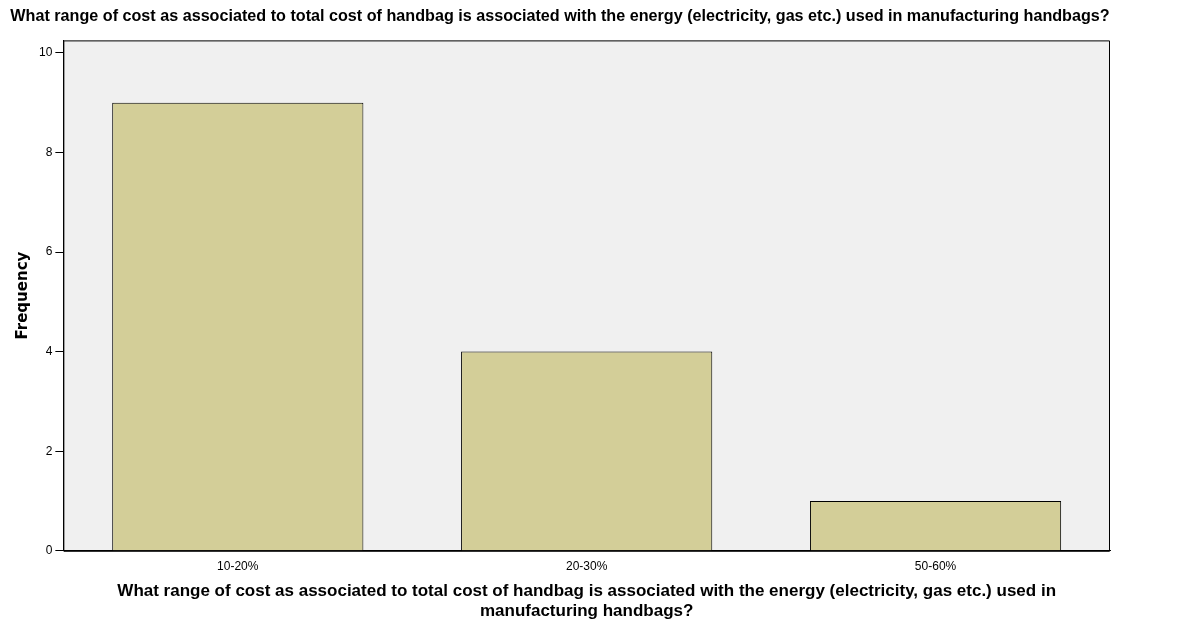  What do you see at coordinates (21, 295) in the screenshot?
I see `y-axis-title: Frequency` at bounding box center [21, 295].